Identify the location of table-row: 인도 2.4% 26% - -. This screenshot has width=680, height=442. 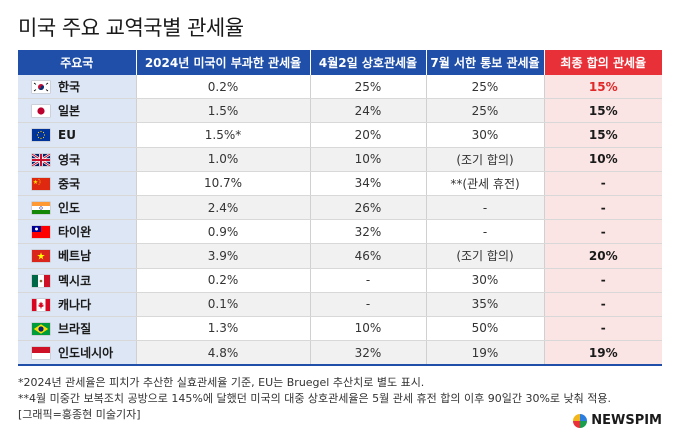
(340, 208).